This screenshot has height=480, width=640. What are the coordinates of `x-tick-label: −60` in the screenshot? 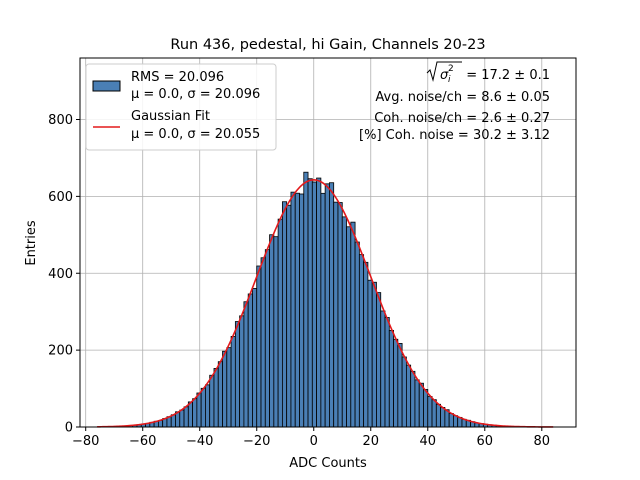 It's located at (142, 441).